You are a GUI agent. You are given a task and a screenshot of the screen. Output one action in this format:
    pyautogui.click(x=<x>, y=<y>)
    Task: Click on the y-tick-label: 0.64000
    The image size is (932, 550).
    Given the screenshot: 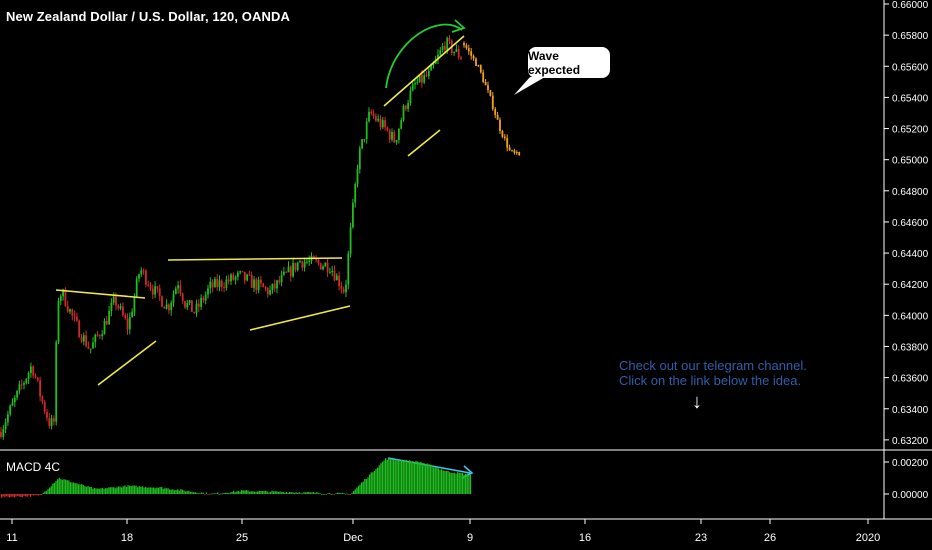 What is the action you would take?
    pyautogui.click(x=910, y=316)
    